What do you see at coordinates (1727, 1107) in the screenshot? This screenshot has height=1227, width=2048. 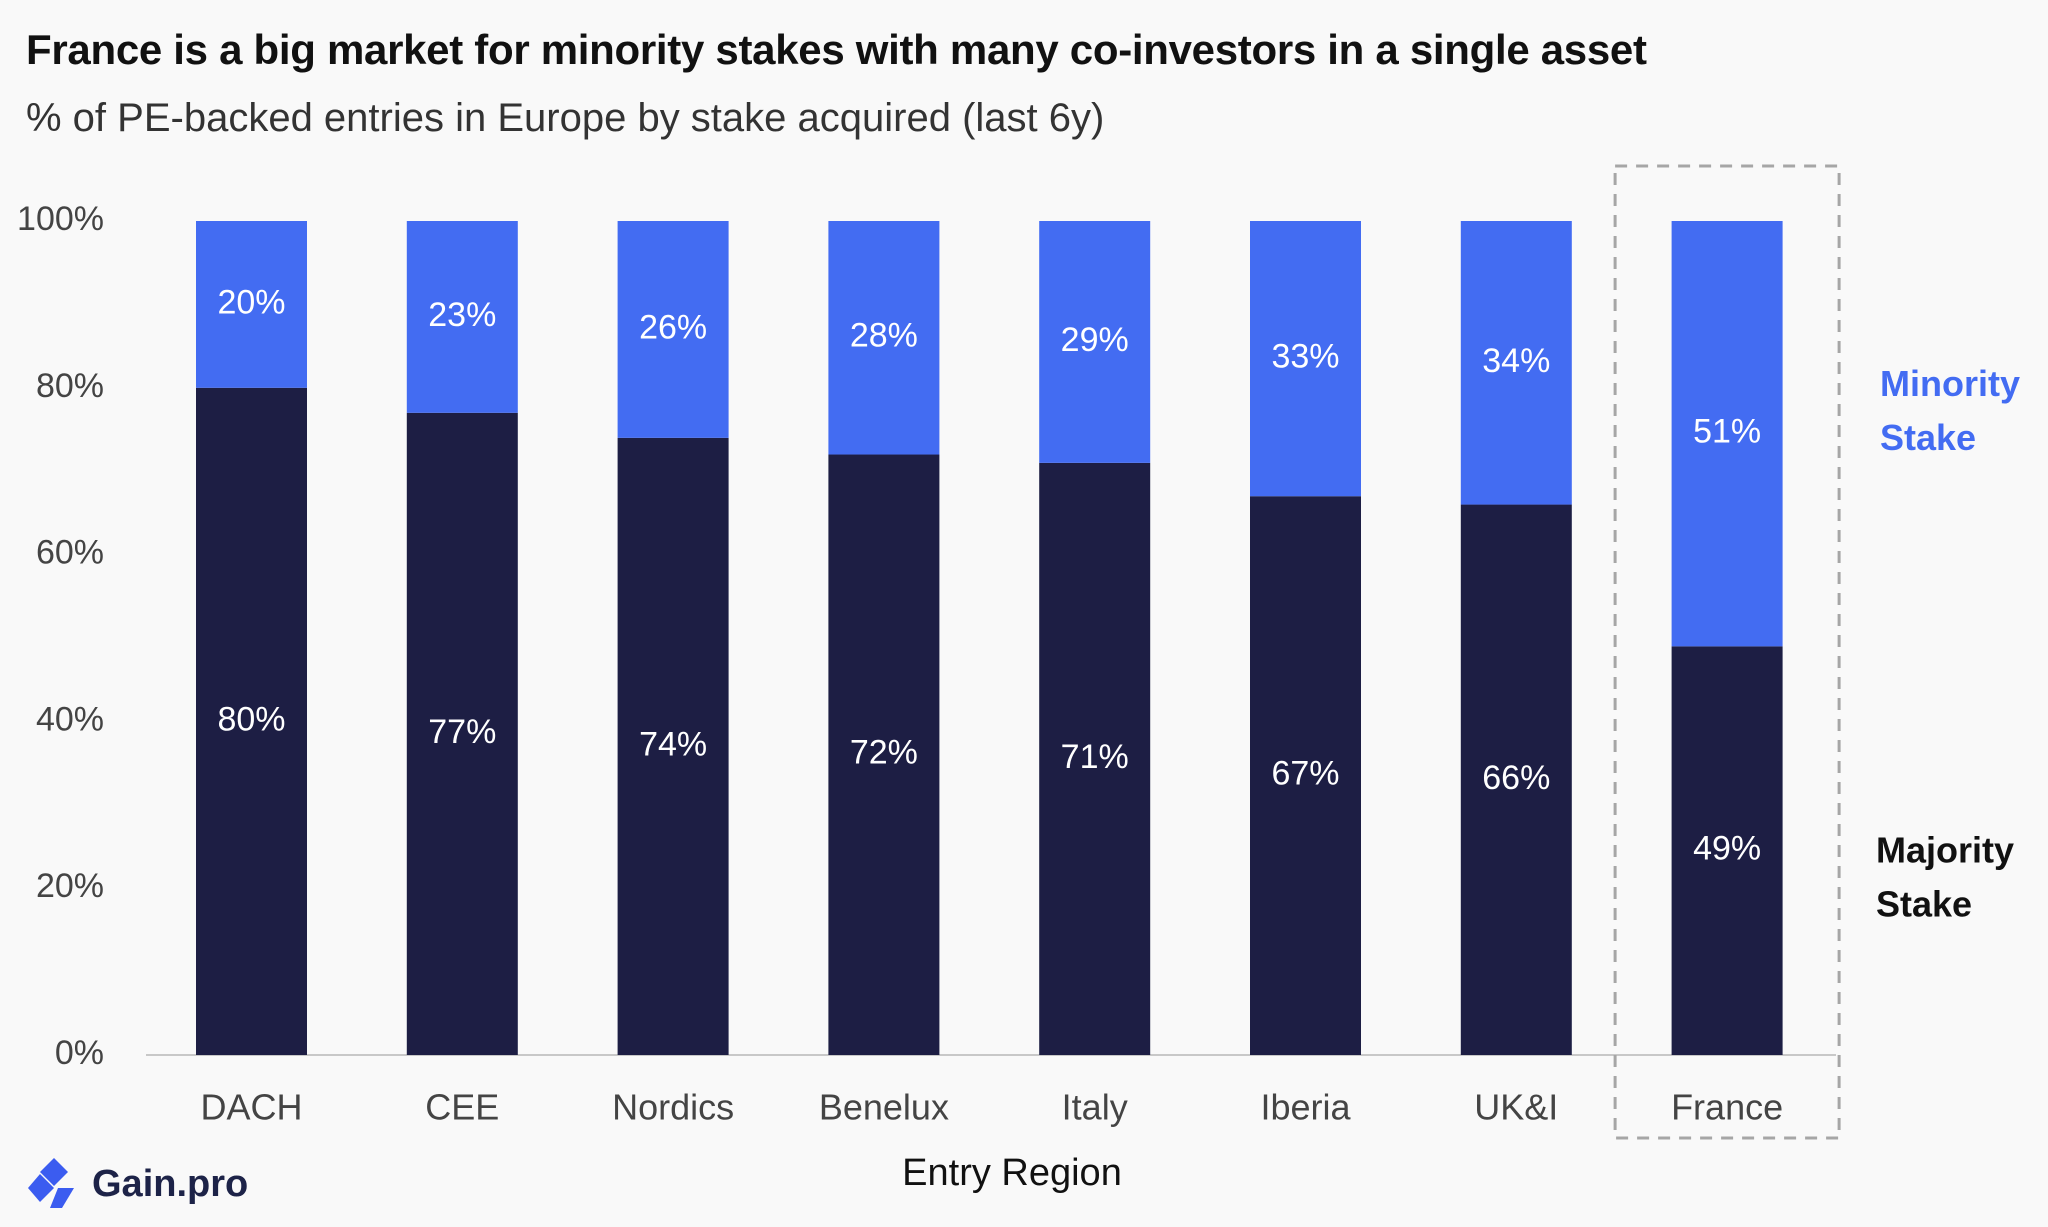 I see `x-tick-label: France` at bounding box center [1727, 1107].